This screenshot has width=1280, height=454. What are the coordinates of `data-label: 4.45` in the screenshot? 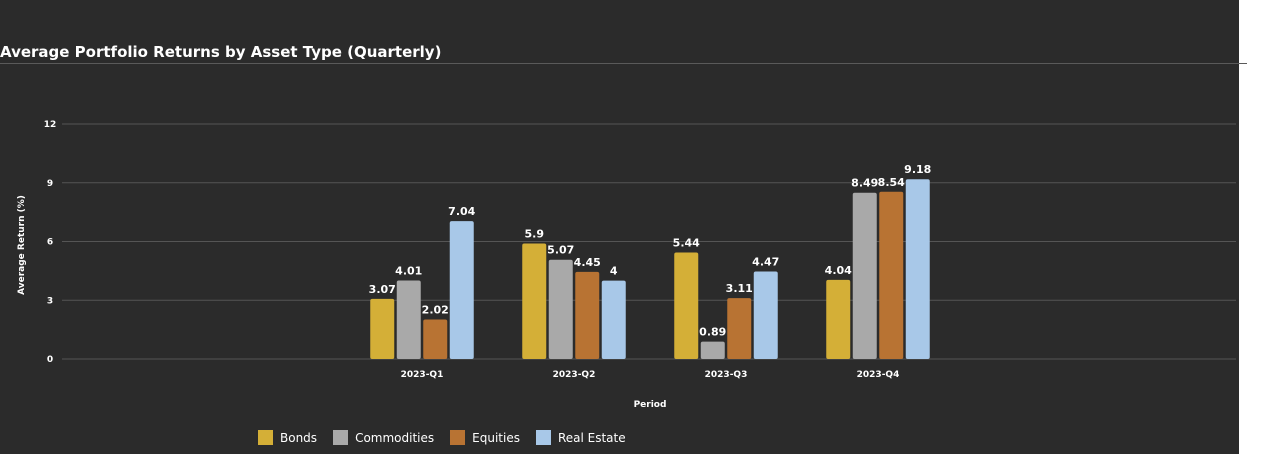 It's located at (587, 262).